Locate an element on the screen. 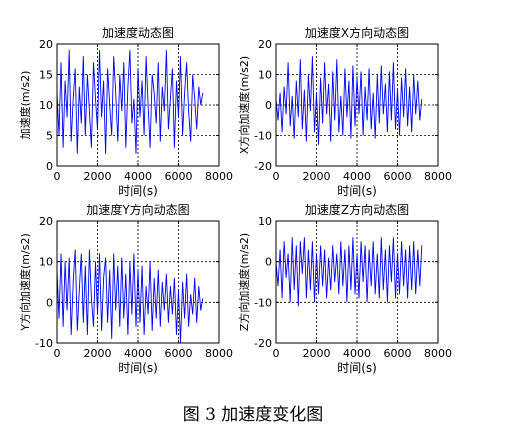 This screenshot has width=506, height=433. y-axis-label: X方向加速度(m/s2) is located at coordinates (244, 105).